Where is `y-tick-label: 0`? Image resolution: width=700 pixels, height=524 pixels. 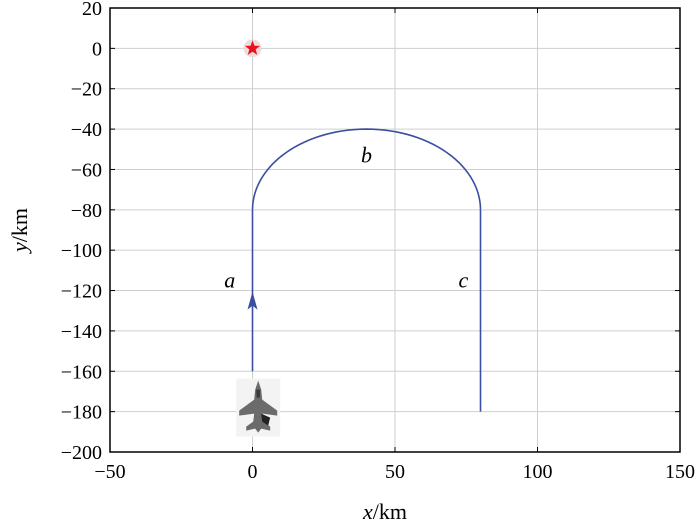
y-tick-label: 0 is located at coordinates (97, 49).